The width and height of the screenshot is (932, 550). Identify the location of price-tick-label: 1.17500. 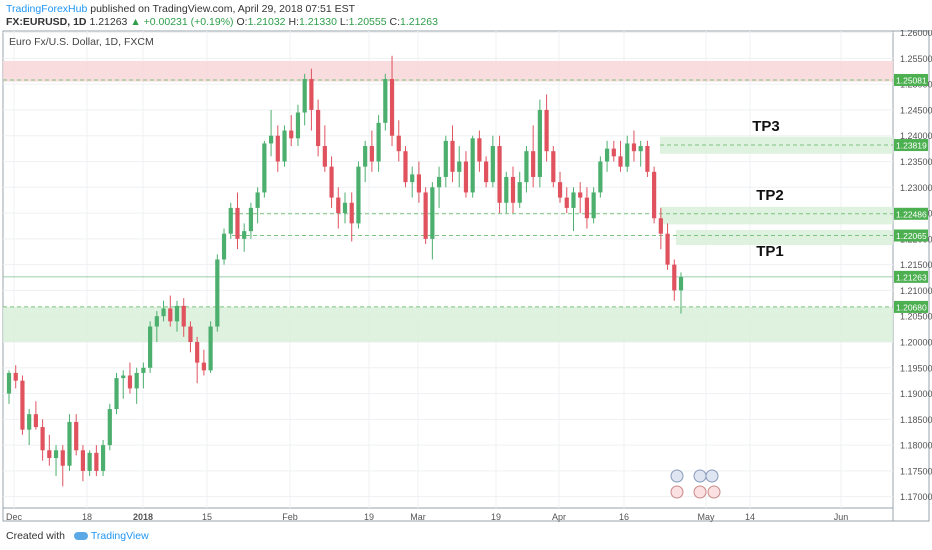
(916, 471).